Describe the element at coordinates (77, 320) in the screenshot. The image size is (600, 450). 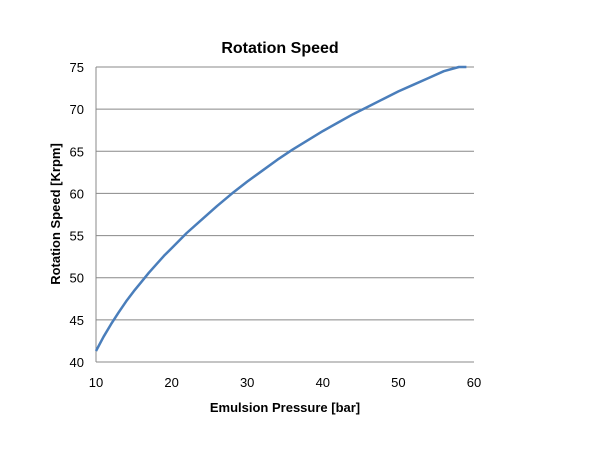
I see `y-tick-label-45: 45` at that location.